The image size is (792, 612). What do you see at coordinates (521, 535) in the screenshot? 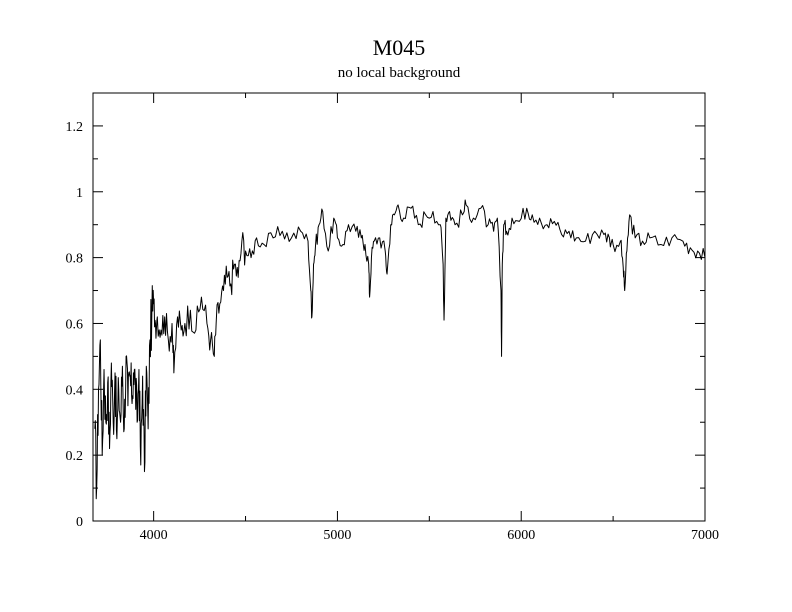
I see `x-tick-label: 6000` at bounding box center [521, 535].